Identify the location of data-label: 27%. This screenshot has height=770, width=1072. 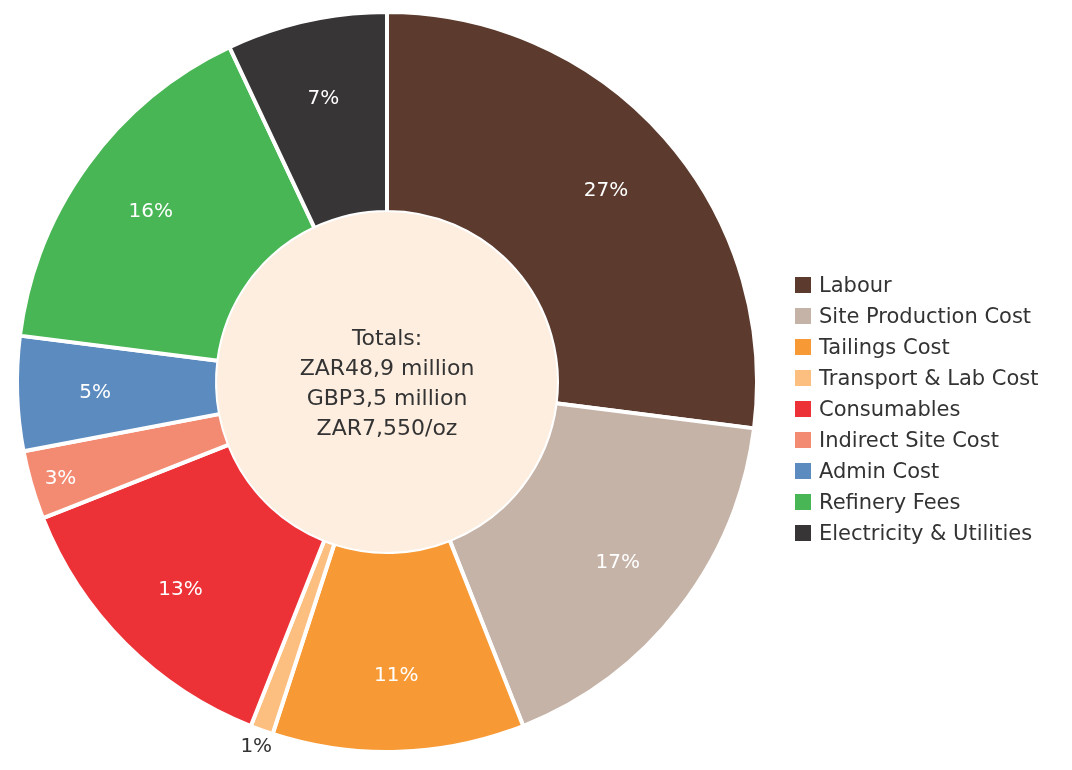
(606, 188).